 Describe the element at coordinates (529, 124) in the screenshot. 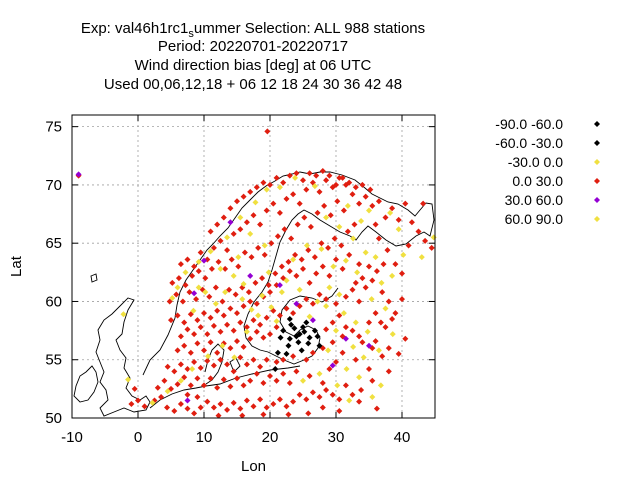

I see `legend-label: -90.0 -60.0` at that location.